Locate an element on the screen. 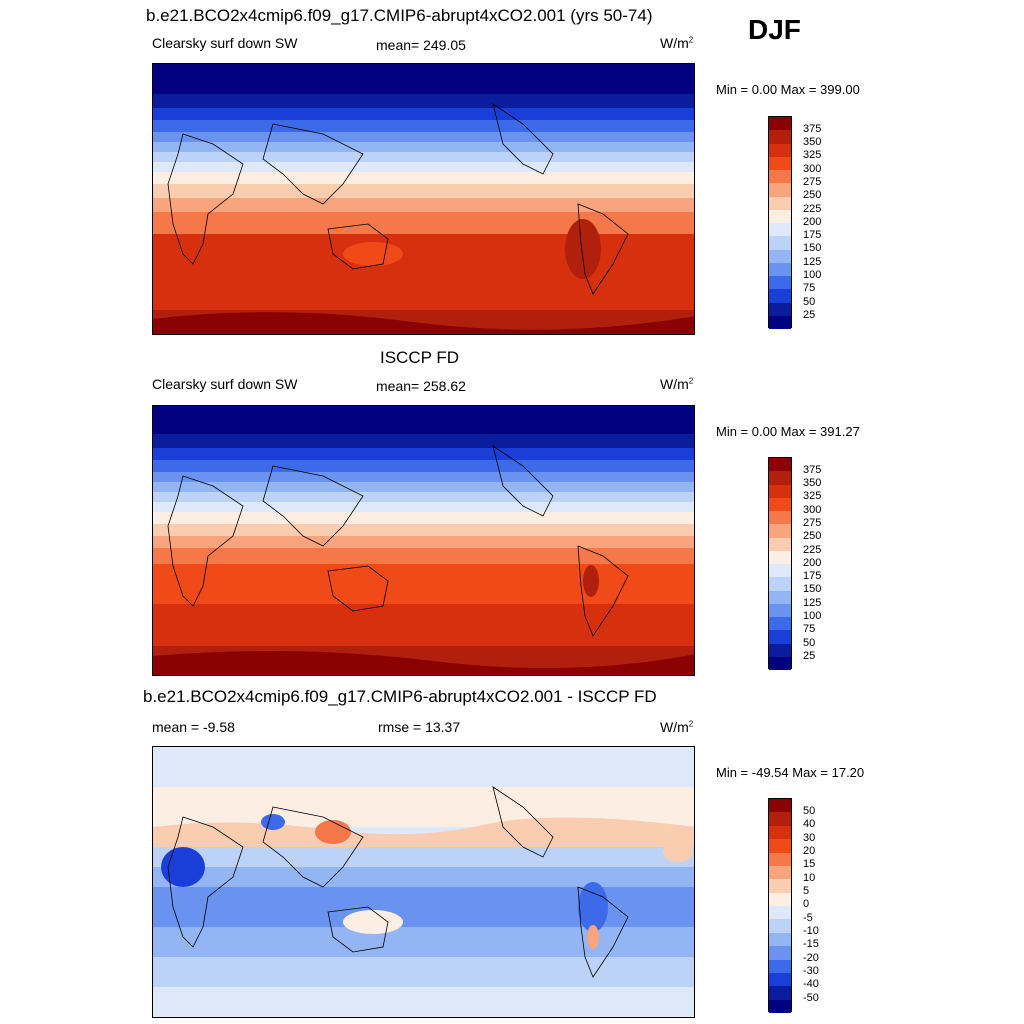  panel-1-colorbar-label: 175 is located at coordinates (812, 235).